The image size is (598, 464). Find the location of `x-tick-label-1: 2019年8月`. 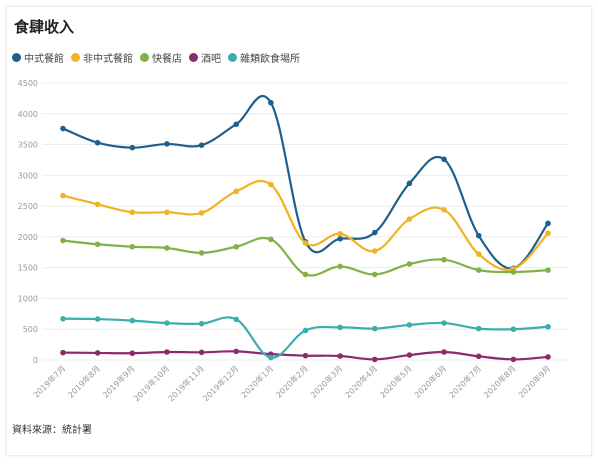

x-tick-label-1: 2019年8月 is located at coordinates (84, 381).